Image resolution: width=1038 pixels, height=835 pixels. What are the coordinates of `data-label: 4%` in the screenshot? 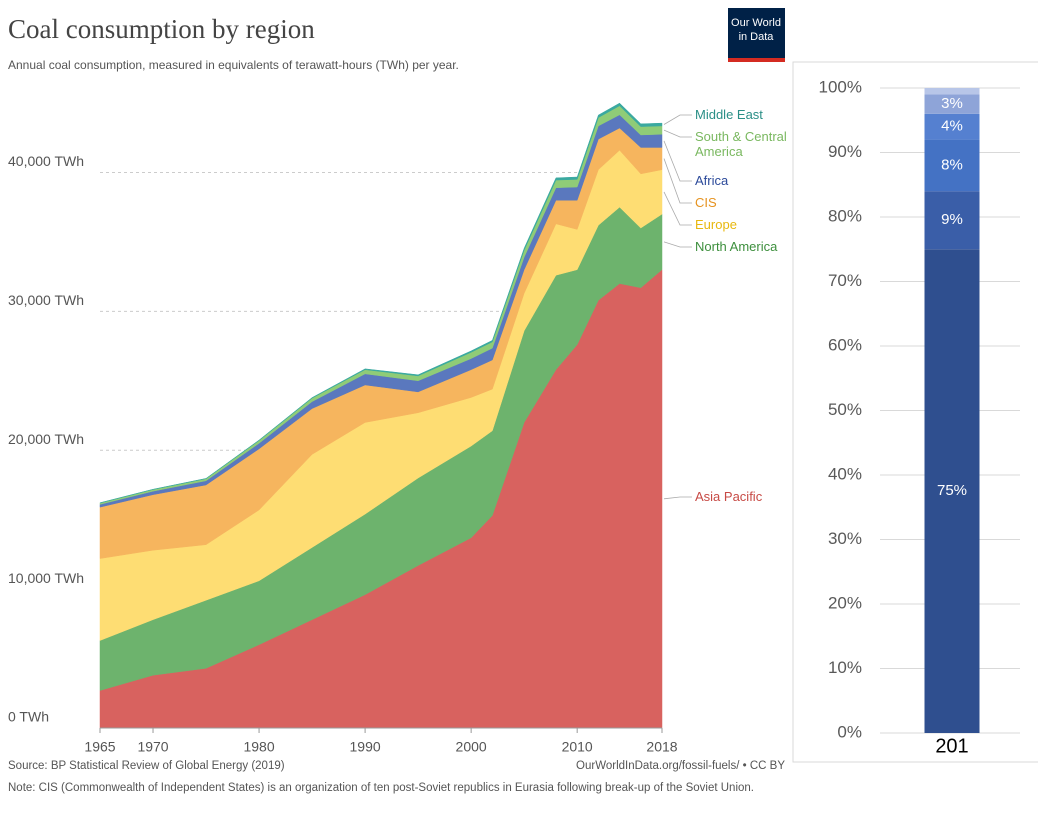 It's located at (952, 126).